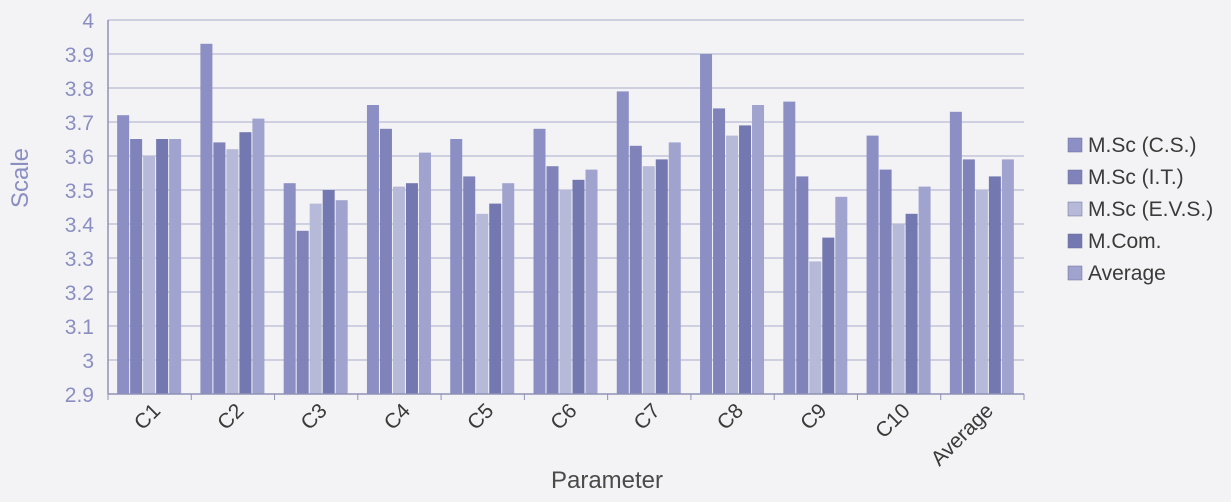  Describe the element at coordinates (88, 21) in the screenshot. I see `y-tick-label: 4` at that location.